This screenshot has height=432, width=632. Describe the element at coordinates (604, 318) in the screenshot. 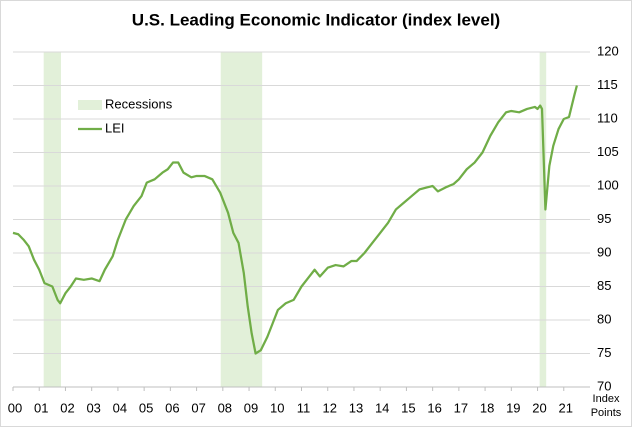

I see `y-tick-label: 80` at that location.